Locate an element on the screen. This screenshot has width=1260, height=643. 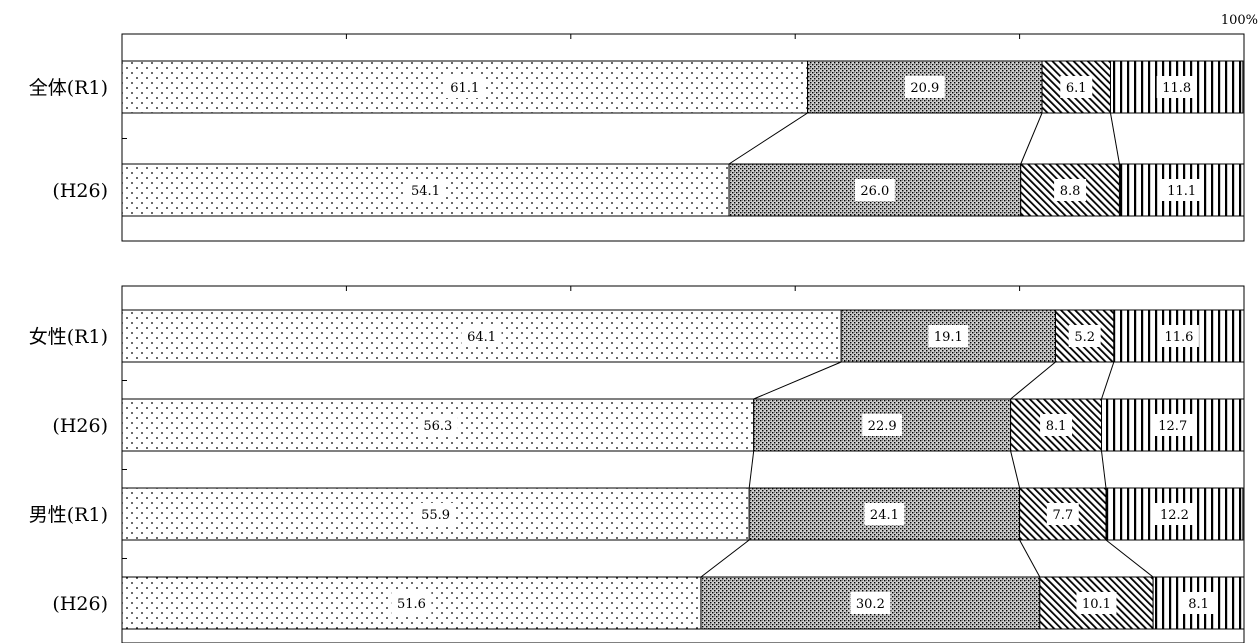
value-label: 6.1 is located at coordinates (1076, 88).